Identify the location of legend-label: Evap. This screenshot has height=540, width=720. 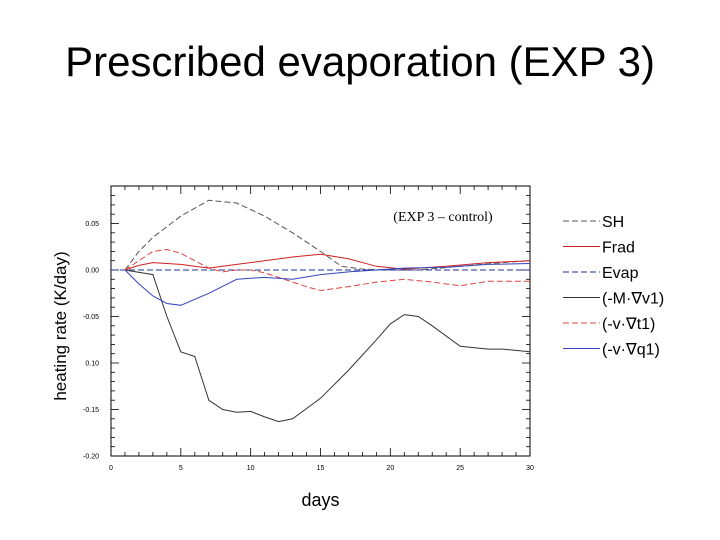
(620, 273).